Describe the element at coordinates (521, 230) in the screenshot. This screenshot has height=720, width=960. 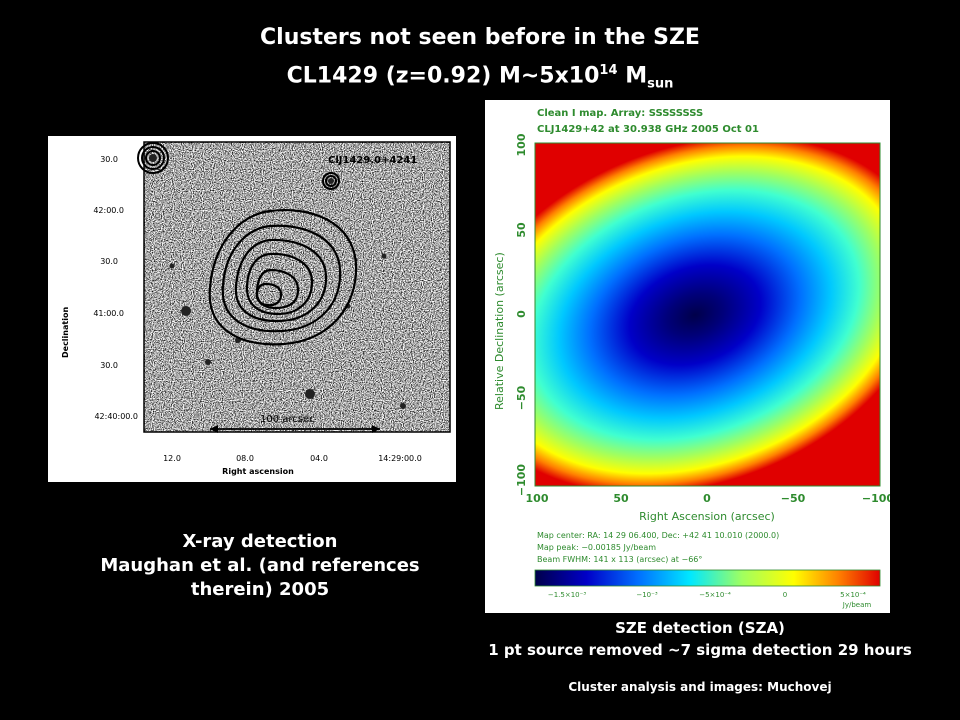
I see `sze-y-tick: 50` at that location.